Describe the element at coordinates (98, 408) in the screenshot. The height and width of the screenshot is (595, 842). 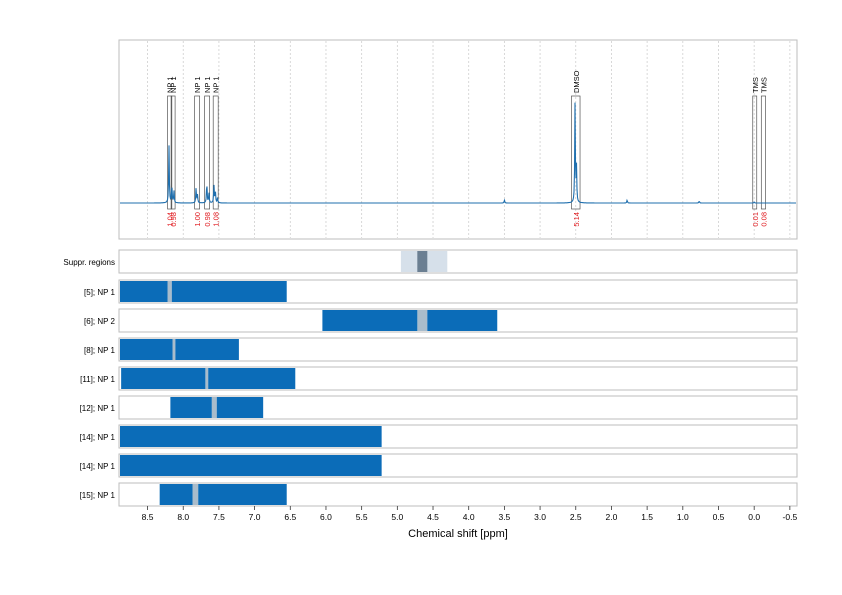
I see `row-label: [12]; NP 1` at that location.